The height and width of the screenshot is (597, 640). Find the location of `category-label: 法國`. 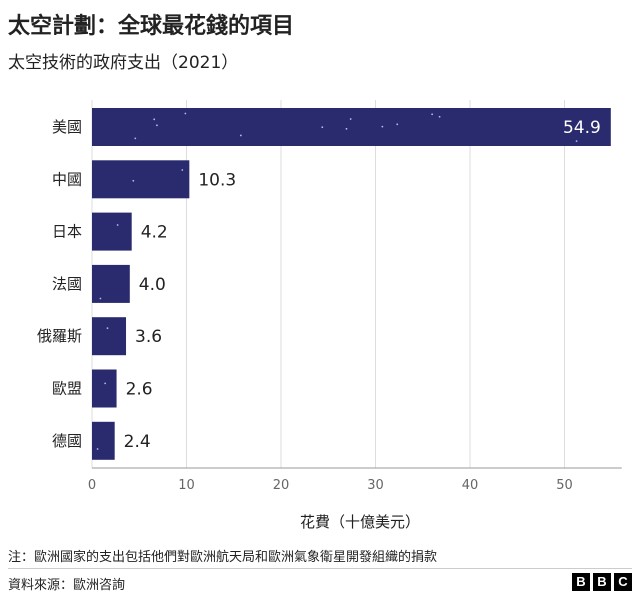

category-label: 法國 is located at coordinates (67, 284).